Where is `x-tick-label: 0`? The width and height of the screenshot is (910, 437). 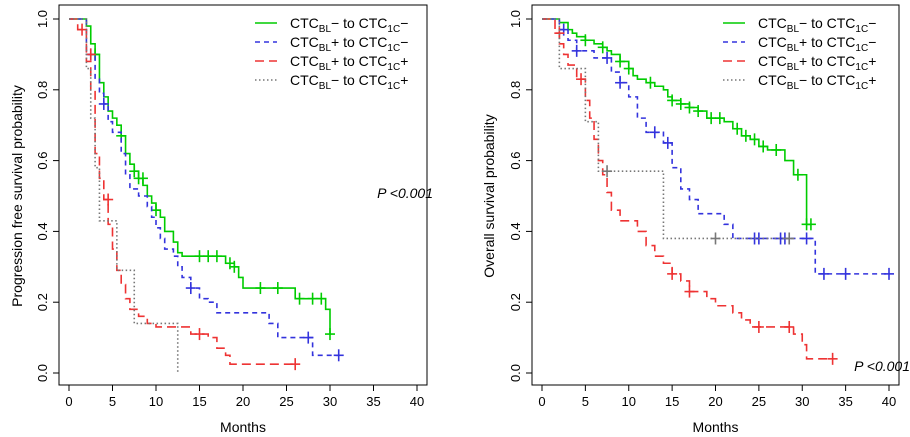 x-tick-label: 0 is located at coordinates (541, 401).